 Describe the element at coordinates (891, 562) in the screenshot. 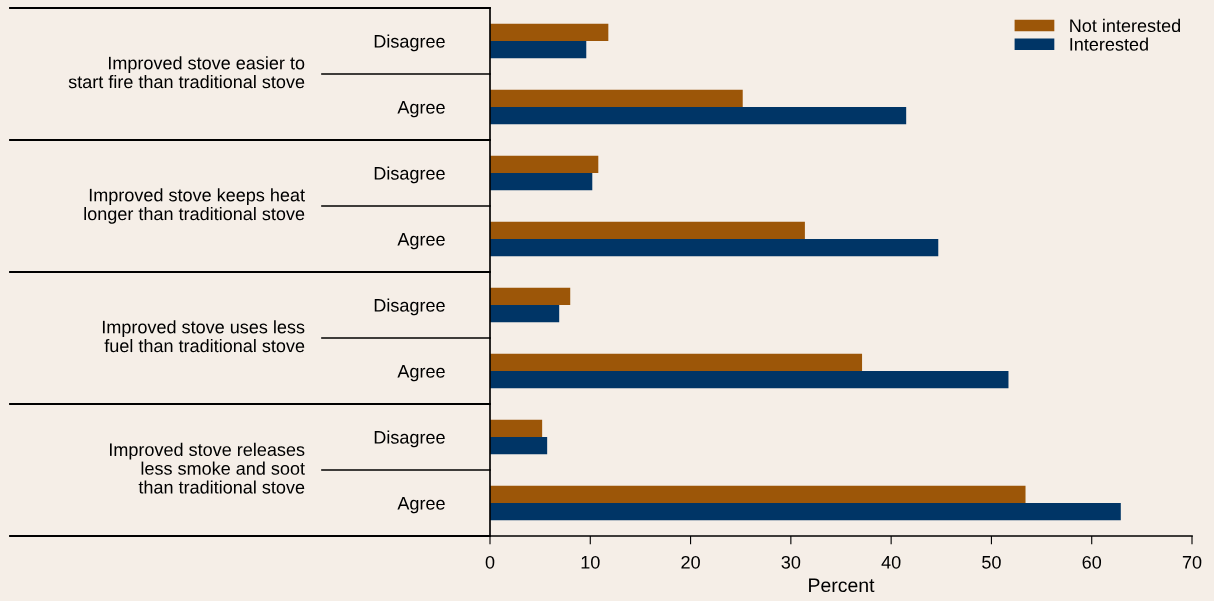

I see `x-tick-label: 40` at that location.